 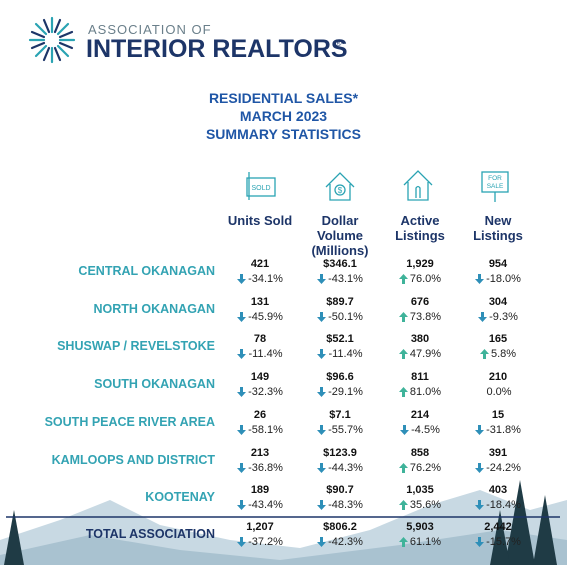 I want to click on cell-value: 149, so click(x=260, y=377).